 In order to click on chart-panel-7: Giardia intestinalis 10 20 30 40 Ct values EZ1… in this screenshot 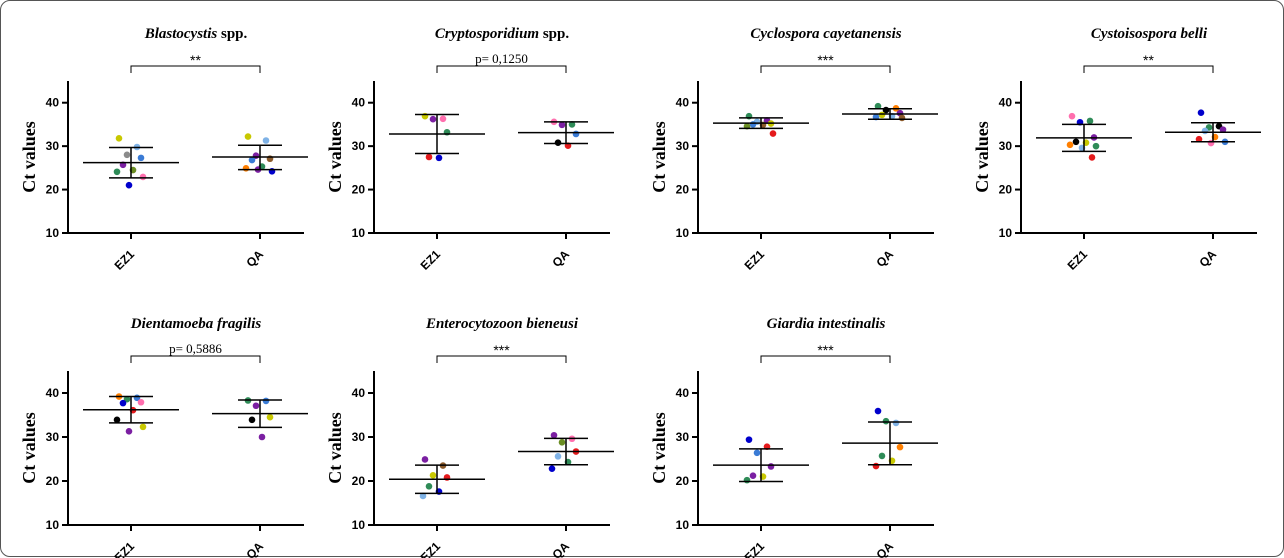, I will do `click(793, 437)`.